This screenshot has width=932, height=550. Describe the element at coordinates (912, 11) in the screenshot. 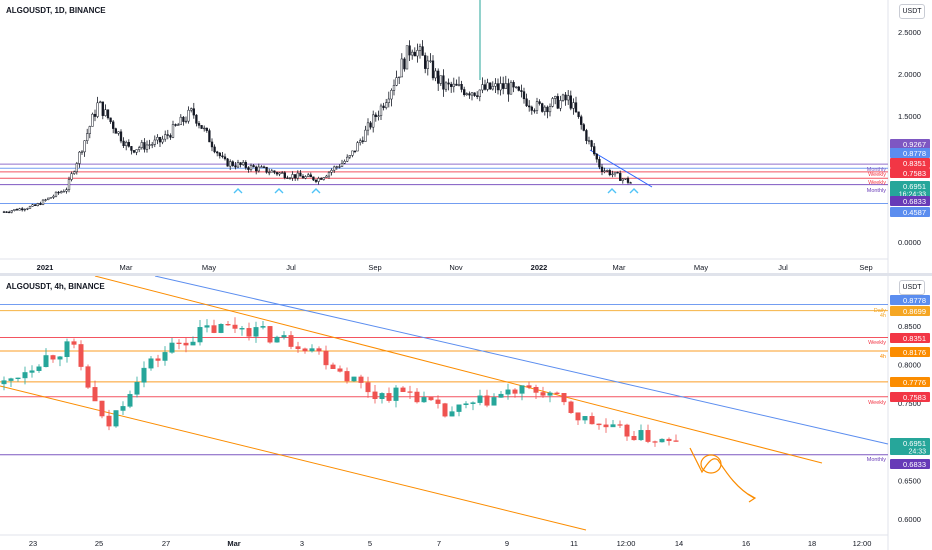

I see `daily-currency-button: USDT` at that location.